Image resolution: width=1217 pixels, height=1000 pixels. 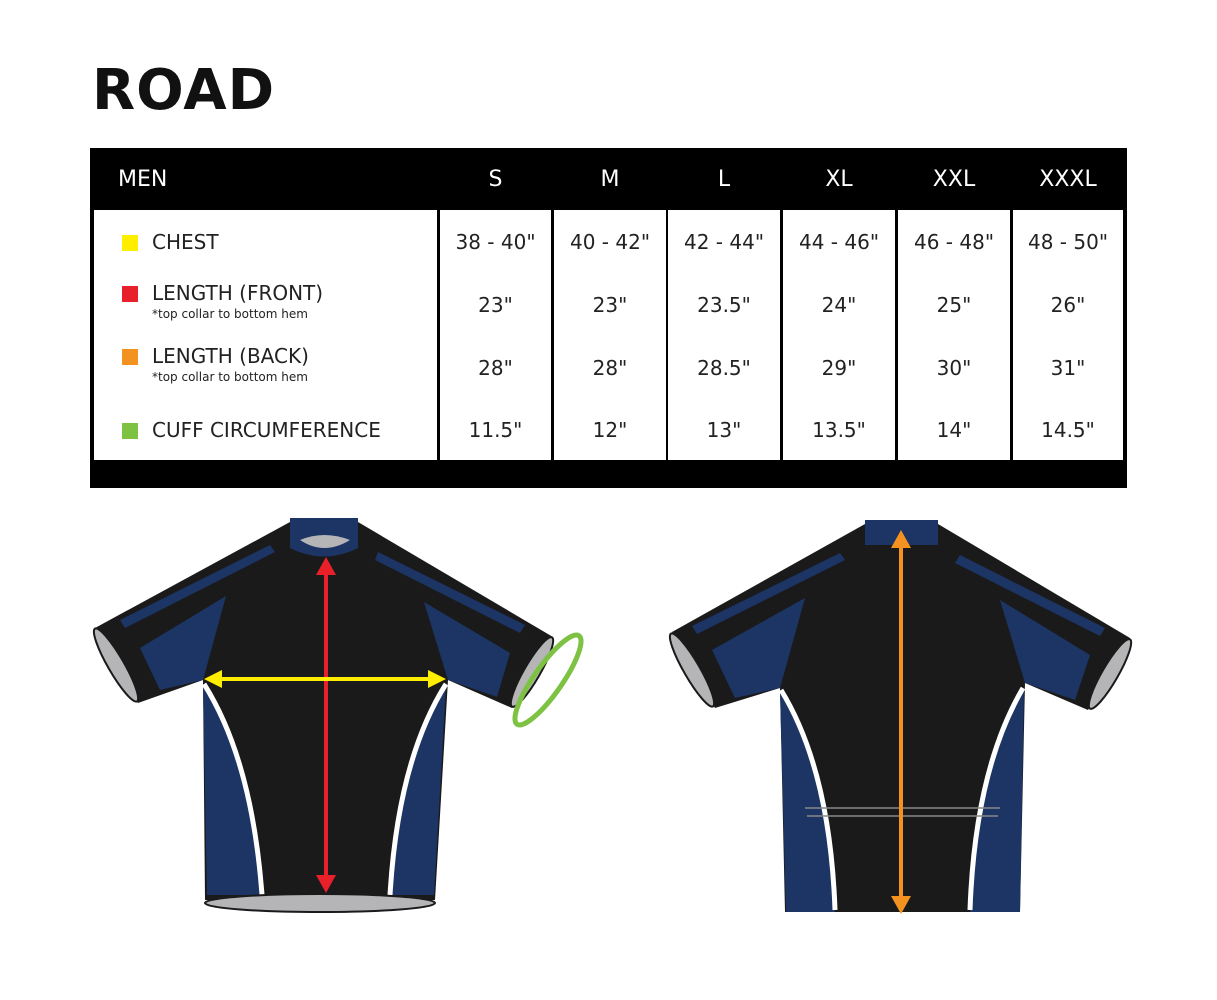 What do you see at coordinates (230, 356) in the screenshot?
I see `row-label: LENGTH (BACK)` at bounding box center [230, 356].